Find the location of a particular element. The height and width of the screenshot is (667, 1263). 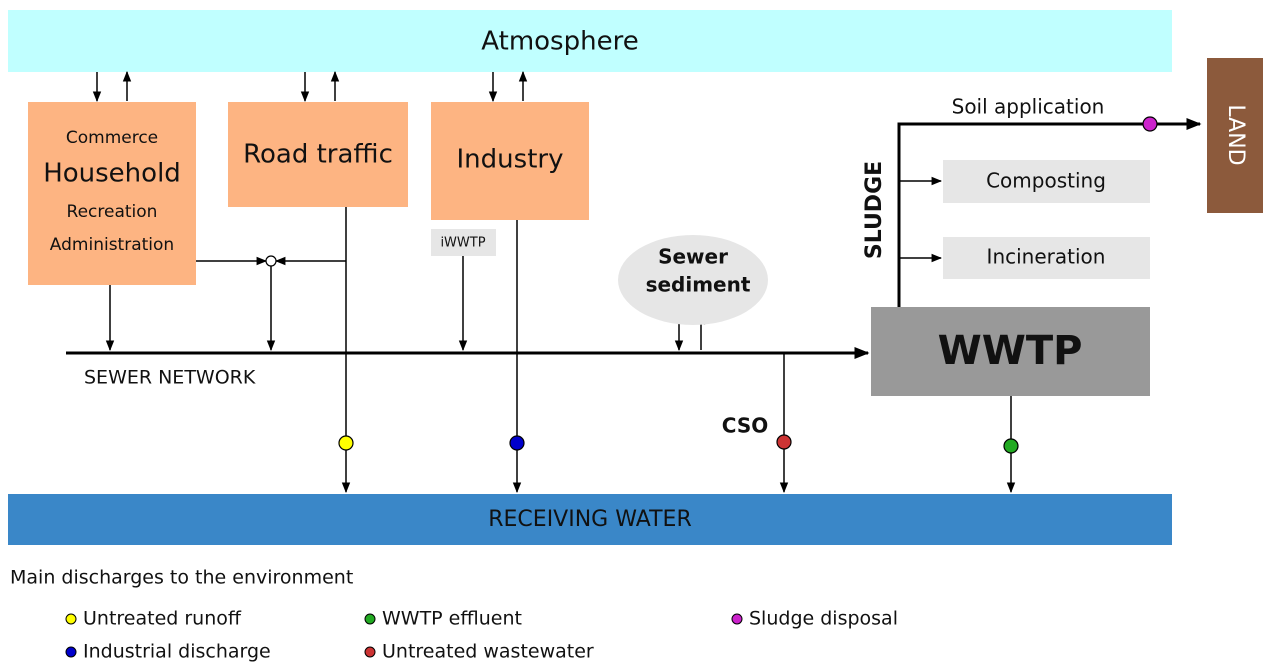

sewer-sediment-label: sediment is located at coordinates (698, 285).